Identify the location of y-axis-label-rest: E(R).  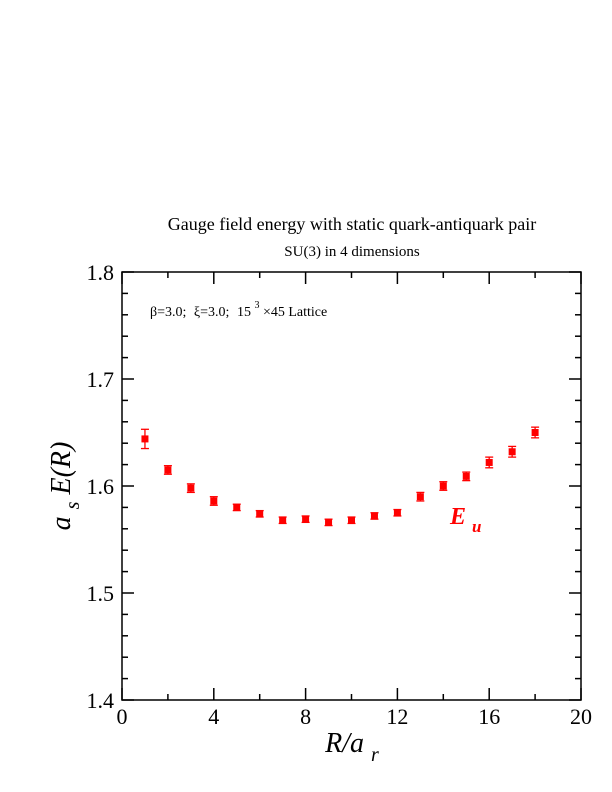
(61, 469).